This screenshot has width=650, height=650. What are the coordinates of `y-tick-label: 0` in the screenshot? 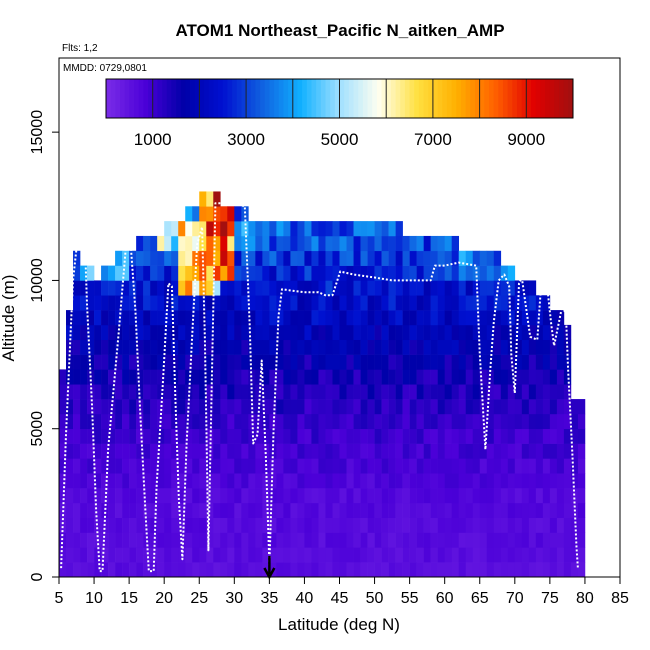 It's located at (37, 576).